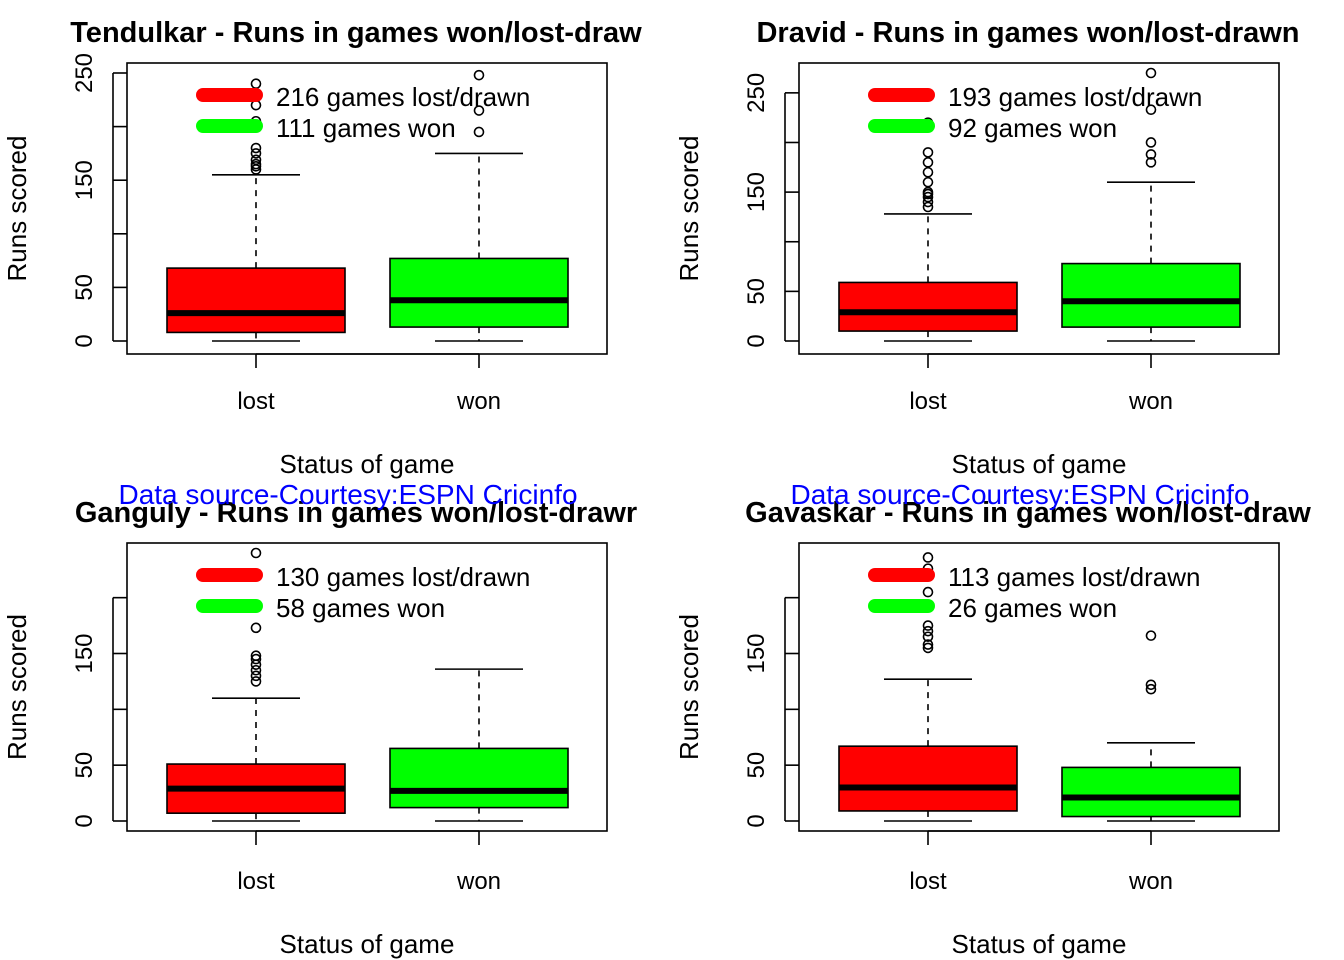  I want to click on legend-label-2: 111 games won, so click(366, 128).